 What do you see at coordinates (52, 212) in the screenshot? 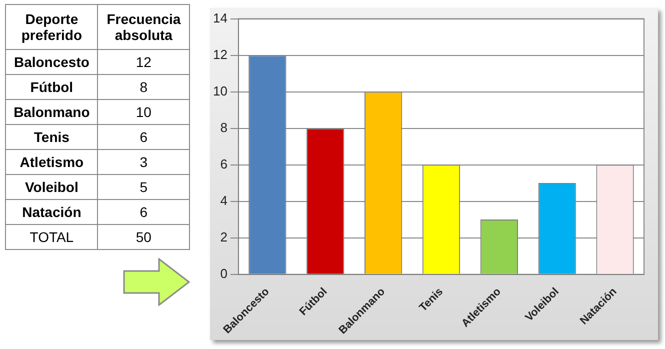
I see `category-label: Natación` at bounding box center [52, 212].